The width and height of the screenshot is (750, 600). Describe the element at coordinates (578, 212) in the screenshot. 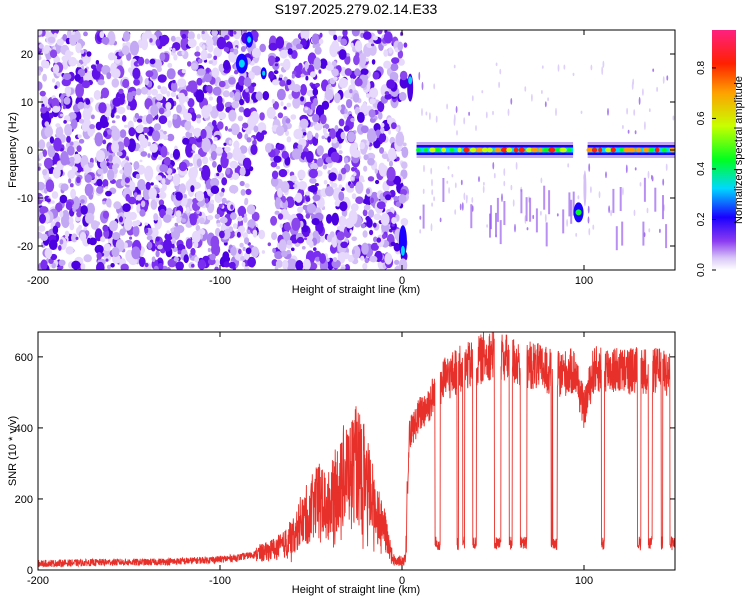

I see `dropout-burst` at that location.